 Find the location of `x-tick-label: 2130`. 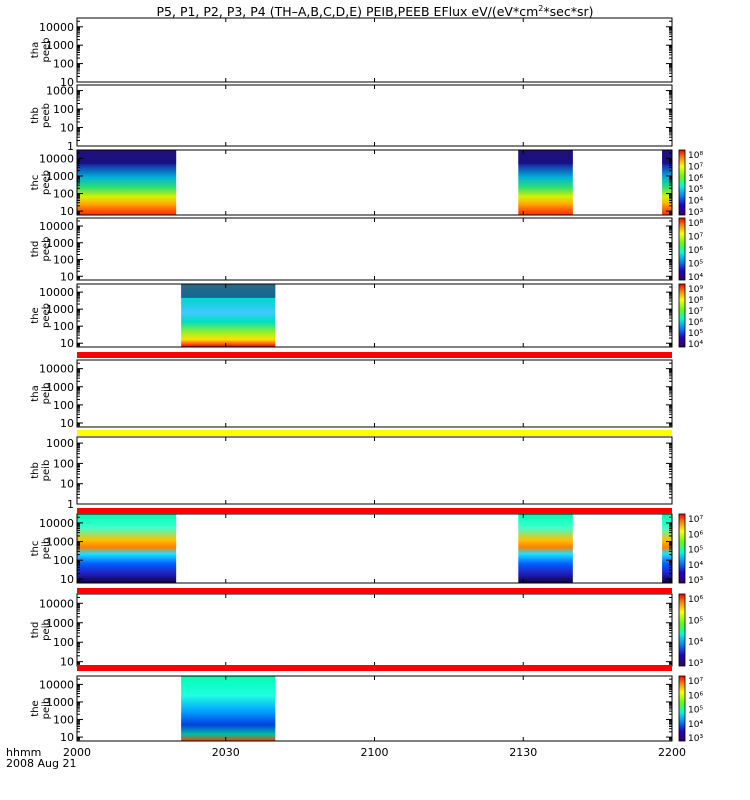

x-tick-label: 2130 is located at coordinates (523, 752).